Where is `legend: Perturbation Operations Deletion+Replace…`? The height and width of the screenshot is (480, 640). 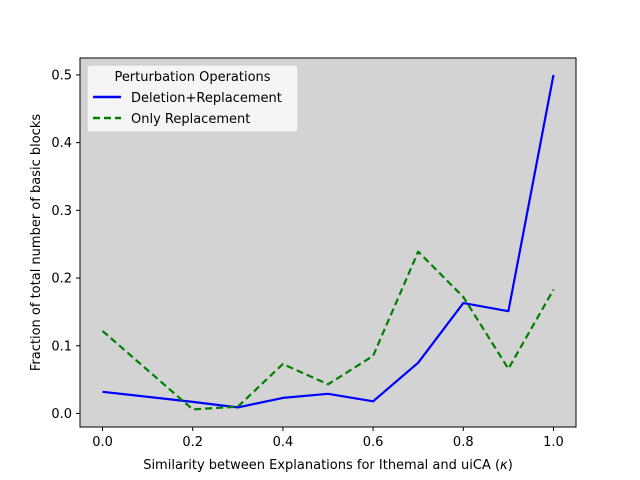
legend: Perturbation Operations Deletion+Replace… is located at coordinates (192, 98).